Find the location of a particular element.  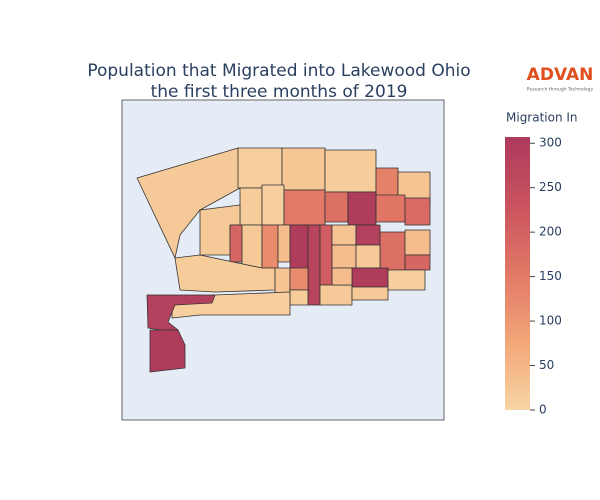

colorbar is located at coordinates (517, 273).